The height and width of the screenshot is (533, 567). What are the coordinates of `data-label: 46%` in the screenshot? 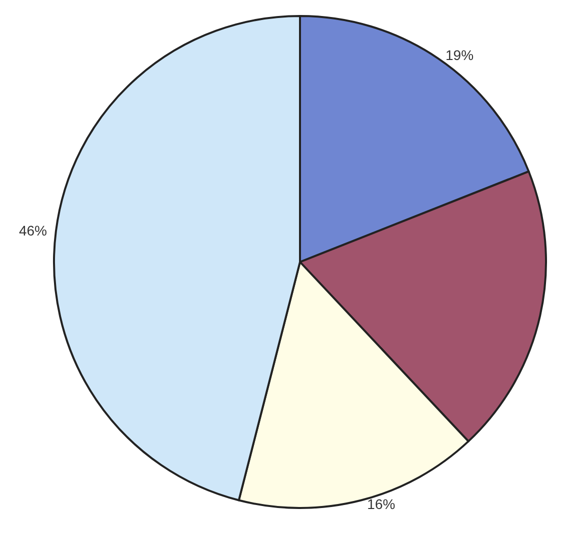 It's located at (32, 230).